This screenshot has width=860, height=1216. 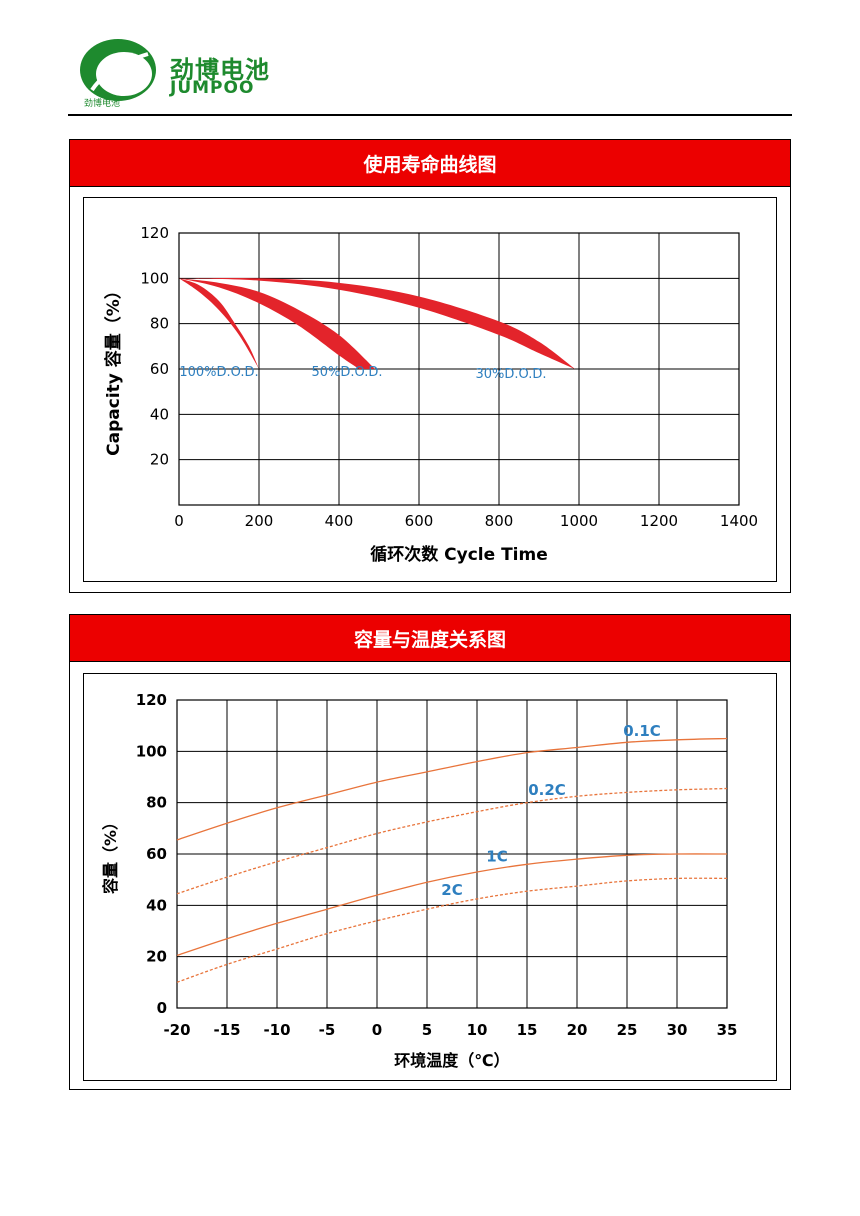 I want to click on x-tick-label: 5, so click(x=427, y=1030).